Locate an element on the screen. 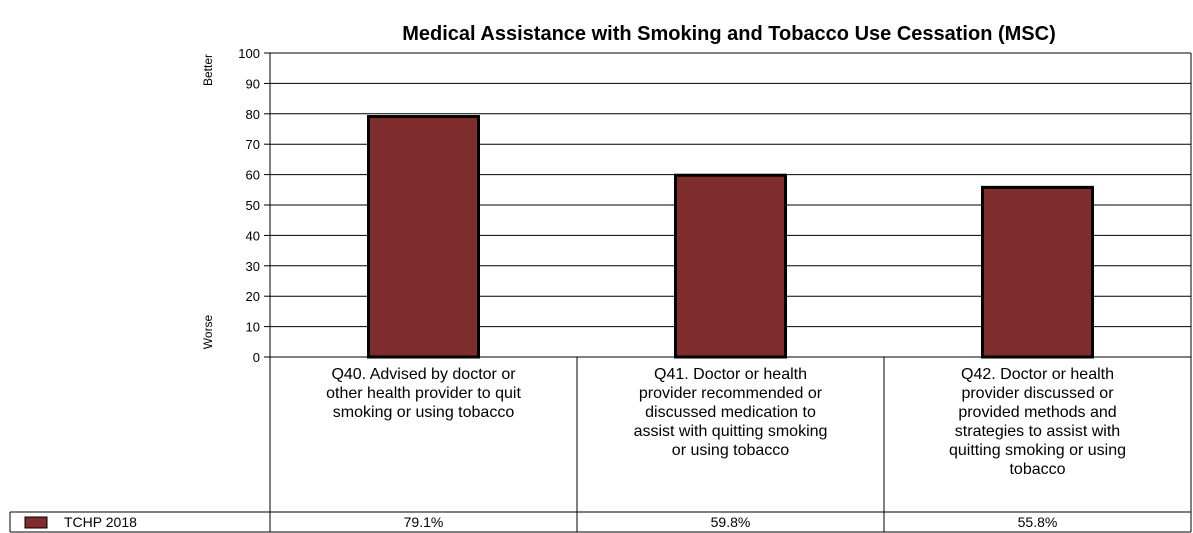 Image resolution: width=1193 pixels, height=533 pixels. table-value: 55.8% is located at coordinates (1038, 522).